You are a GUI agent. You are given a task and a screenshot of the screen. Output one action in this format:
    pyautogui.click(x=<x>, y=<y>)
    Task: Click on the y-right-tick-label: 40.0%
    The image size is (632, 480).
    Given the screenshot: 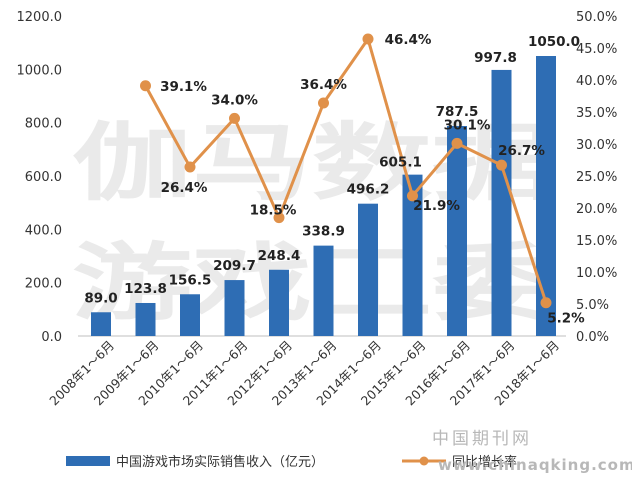 What is the action you would take?
    pyautogui.click(x=596, y=81)
    